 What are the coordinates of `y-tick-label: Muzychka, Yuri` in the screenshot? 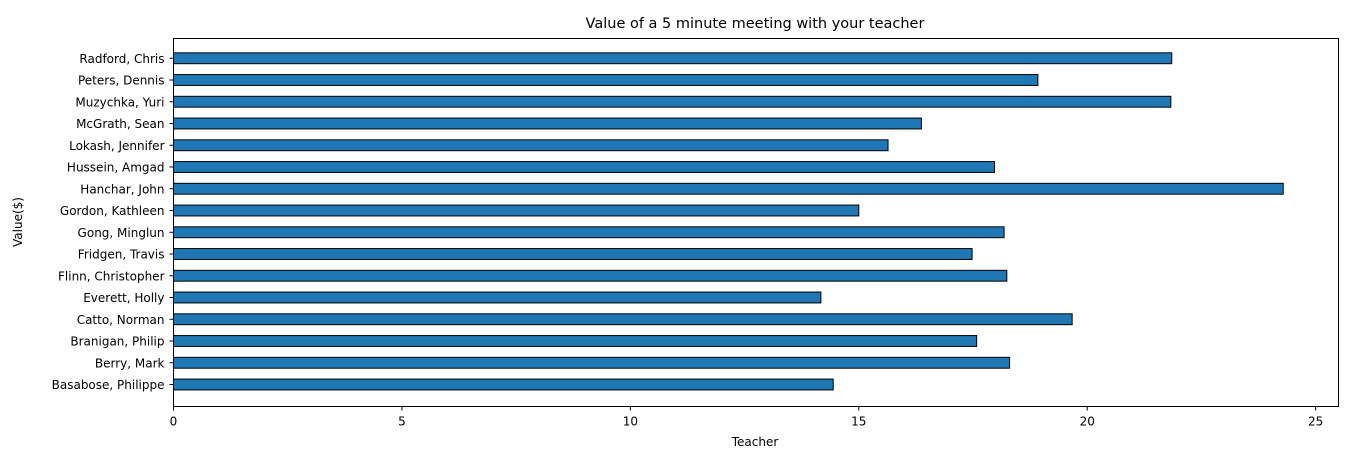 It's located at (119, 102).